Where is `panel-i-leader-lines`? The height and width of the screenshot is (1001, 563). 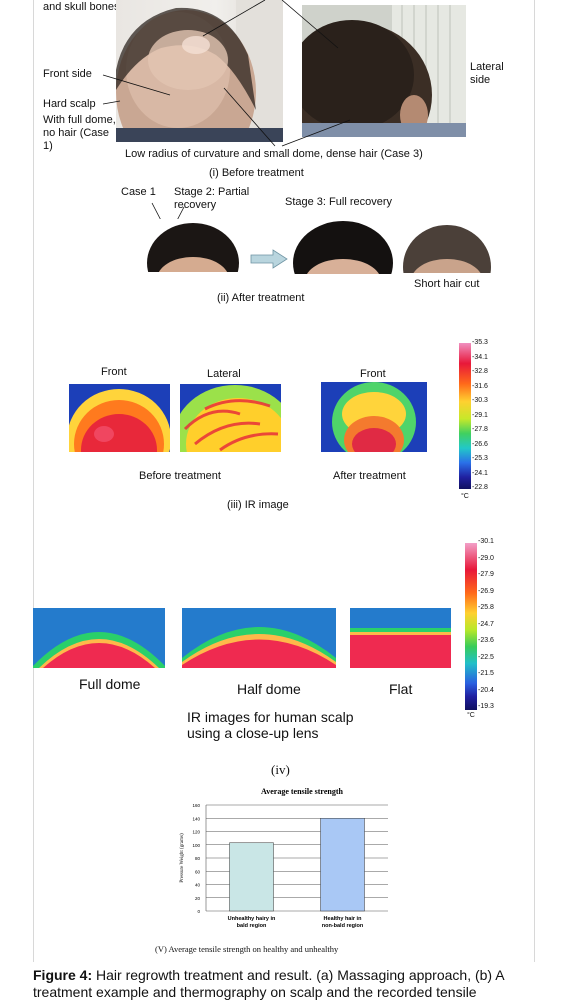
panel-i-leader-lines is located at coordinates (226, 73).